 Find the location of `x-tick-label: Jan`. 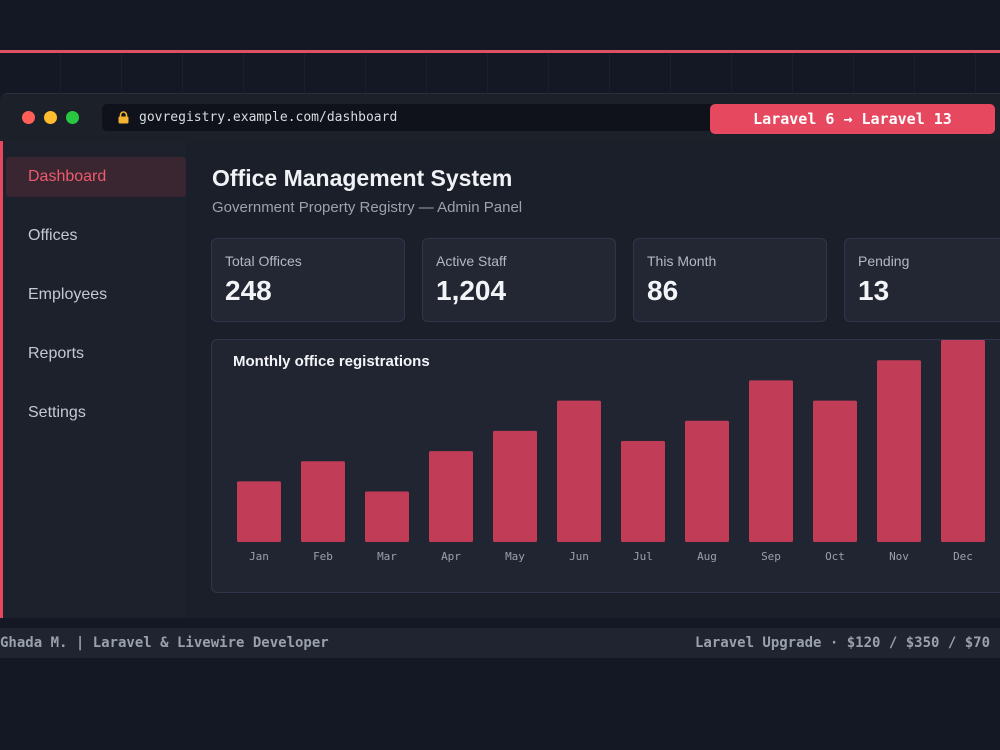

x-tick-label: Jan is located at coordinates (259, 556).